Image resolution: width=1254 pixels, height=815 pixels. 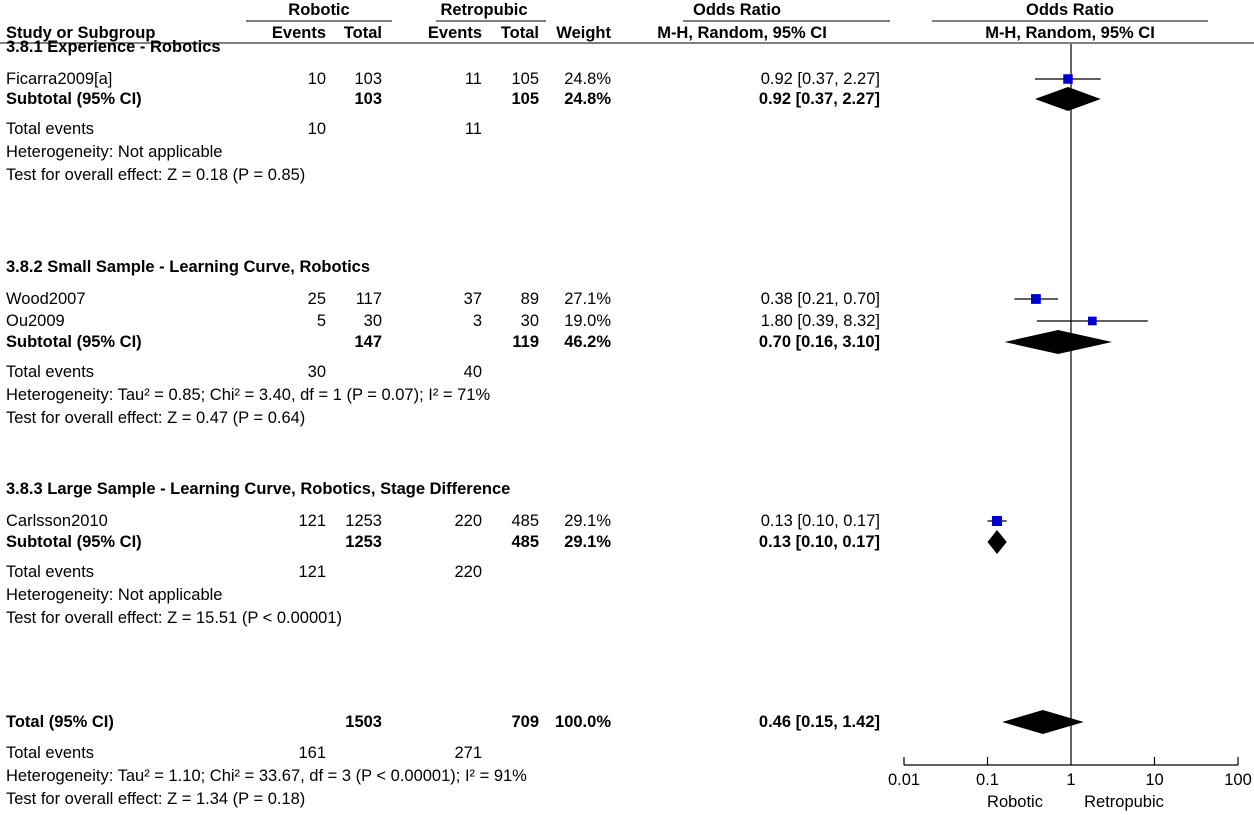 I want to click on col-study-header: Study or Subgroup, so click(x=81, y=33).